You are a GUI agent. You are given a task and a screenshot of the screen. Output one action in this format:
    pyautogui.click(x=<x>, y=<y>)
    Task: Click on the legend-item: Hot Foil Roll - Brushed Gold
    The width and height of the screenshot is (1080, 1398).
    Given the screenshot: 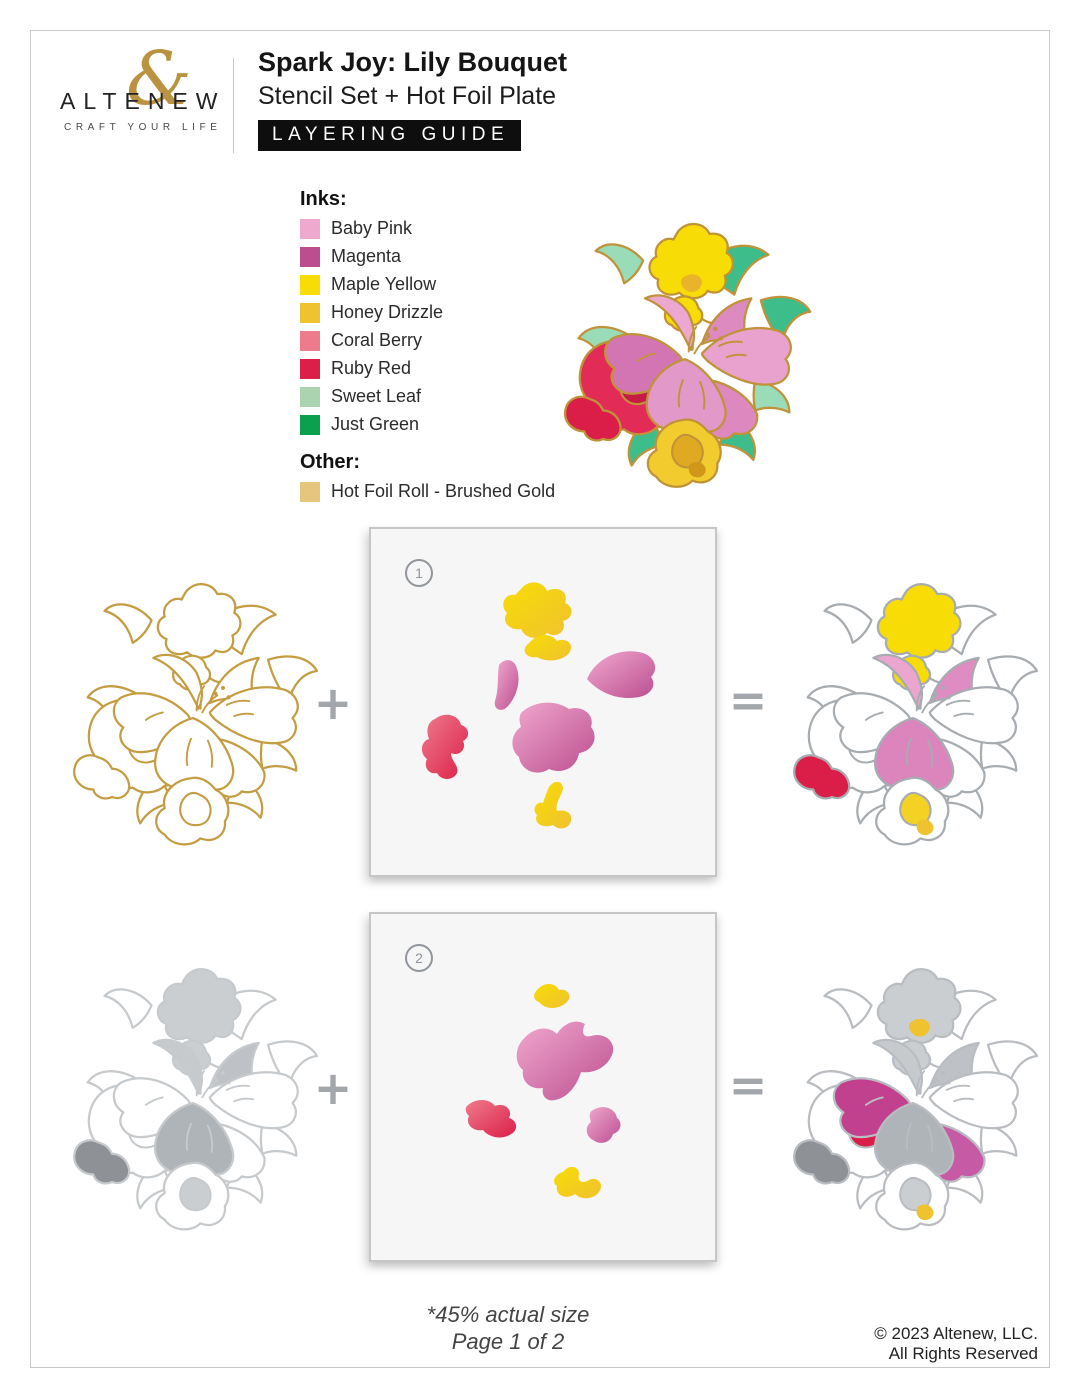 What is the action you would take?
    pyautogui.click(x=450, y=491)
    